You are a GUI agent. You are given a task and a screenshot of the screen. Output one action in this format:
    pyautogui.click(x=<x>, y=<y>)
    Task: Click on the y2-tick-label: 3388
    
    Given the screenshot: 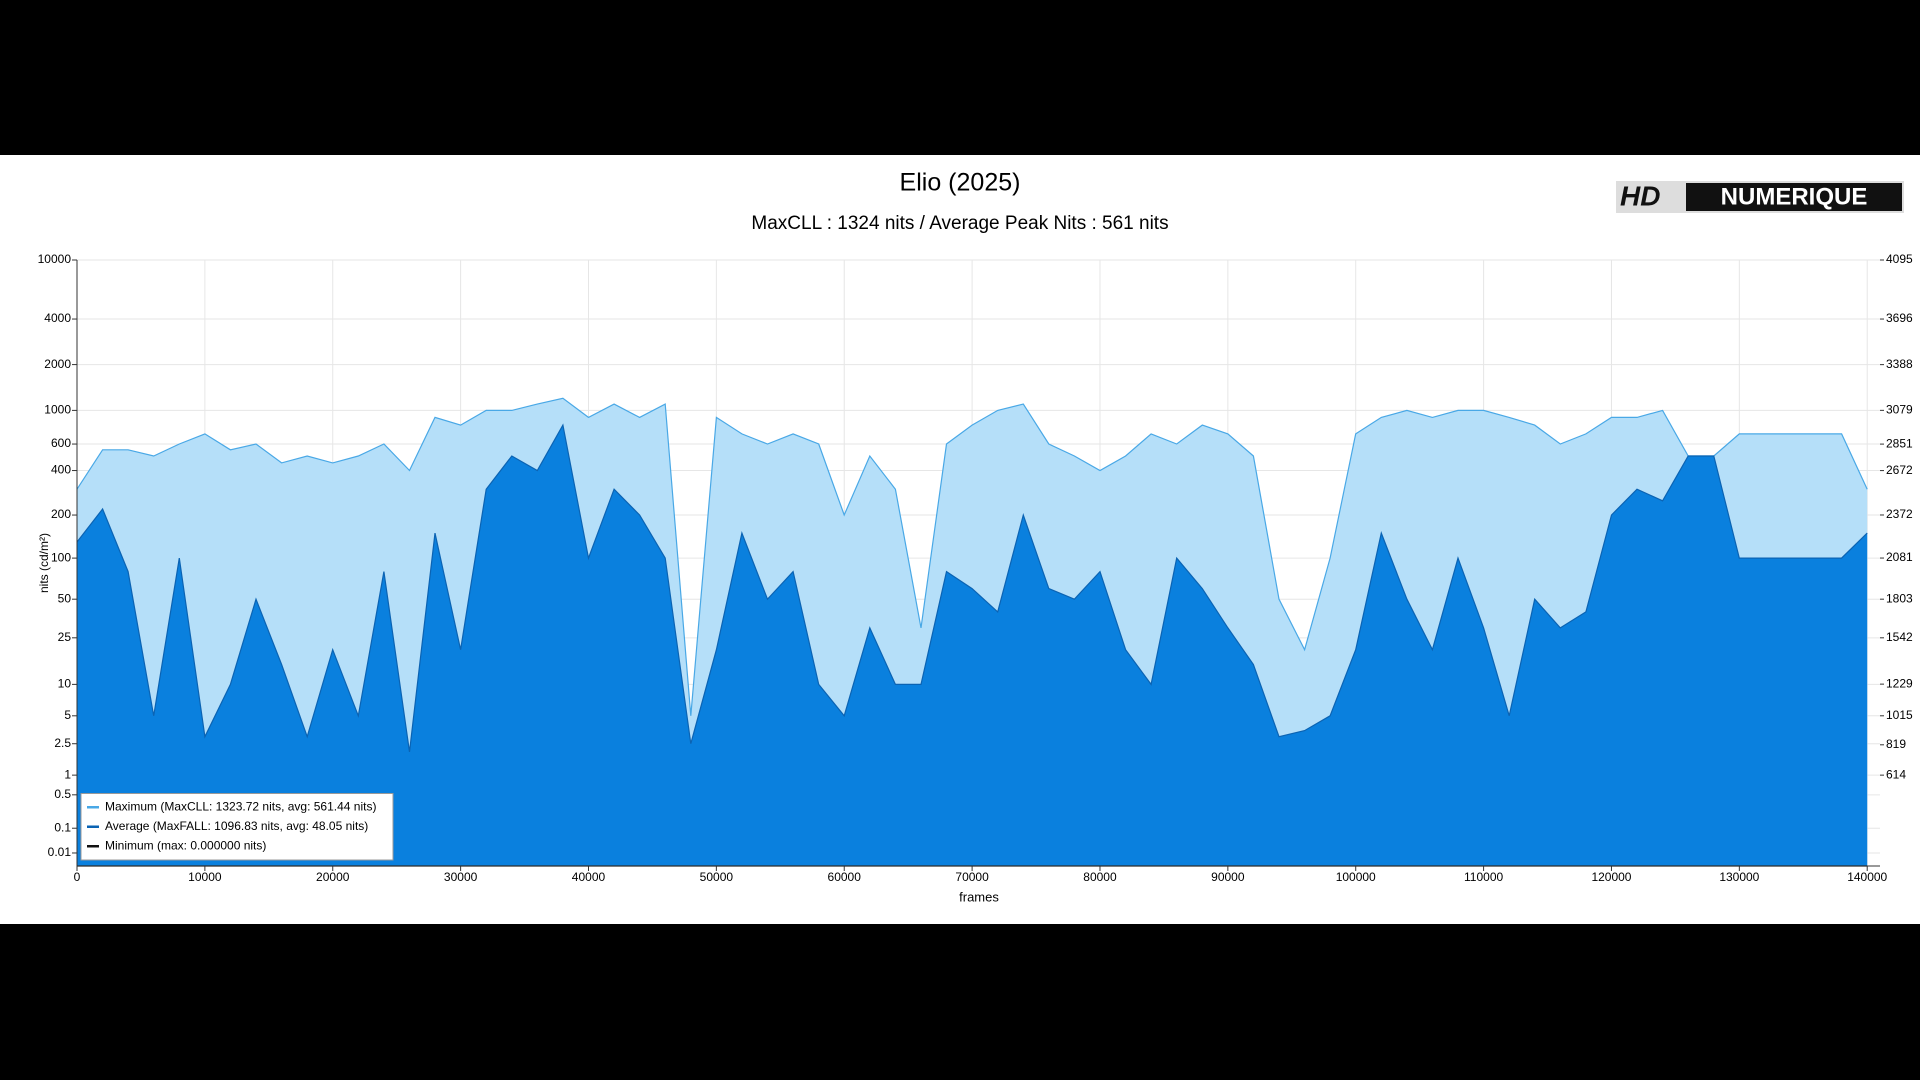 What is the action you would take?
    pyautogui.click(x=1899, y=364)
    